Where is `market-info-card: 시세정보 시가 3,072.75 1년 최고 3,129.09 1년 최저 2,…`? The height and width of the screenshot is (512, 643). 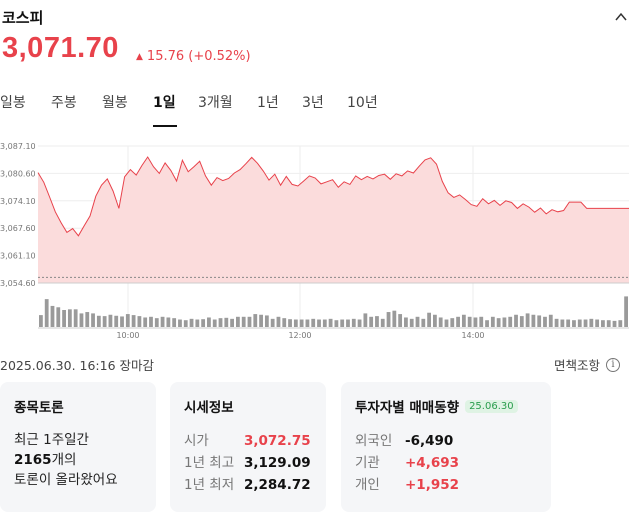 market-info-card: 시세정보 시가 3,072.75 1년 최고 3,129.09 1년 최저 2,… is located at coordinates (248, 447).